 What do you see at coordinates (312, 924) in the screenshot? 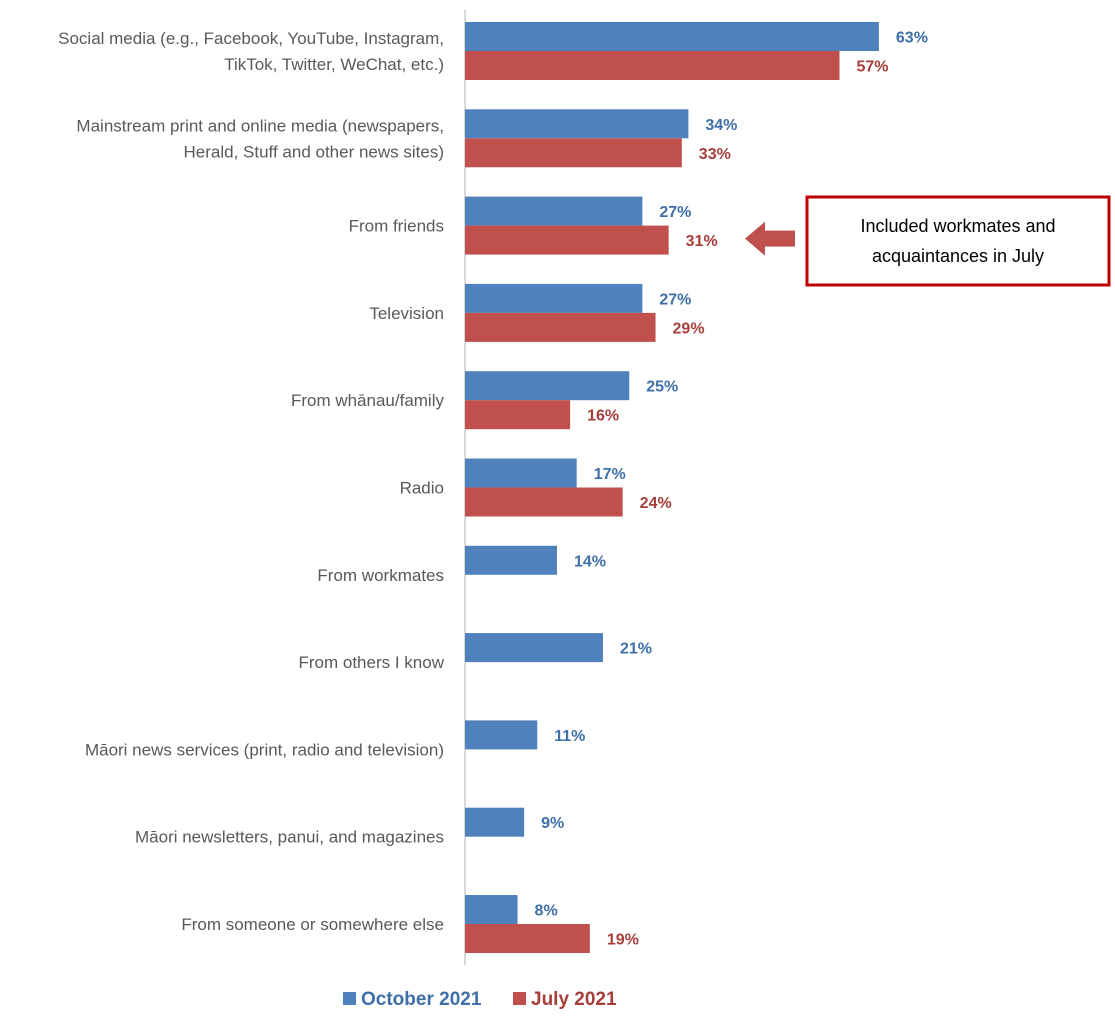
I see `category-label: From someone or somewhere else` at bounding box center [312, 924].